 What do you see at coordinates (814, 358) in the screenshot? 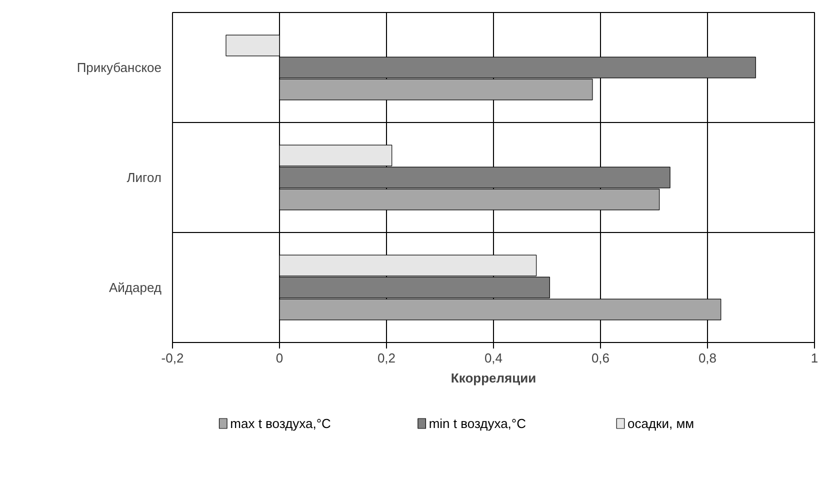
I see `x-tick-label: 1` at bounding box center [814, 358].